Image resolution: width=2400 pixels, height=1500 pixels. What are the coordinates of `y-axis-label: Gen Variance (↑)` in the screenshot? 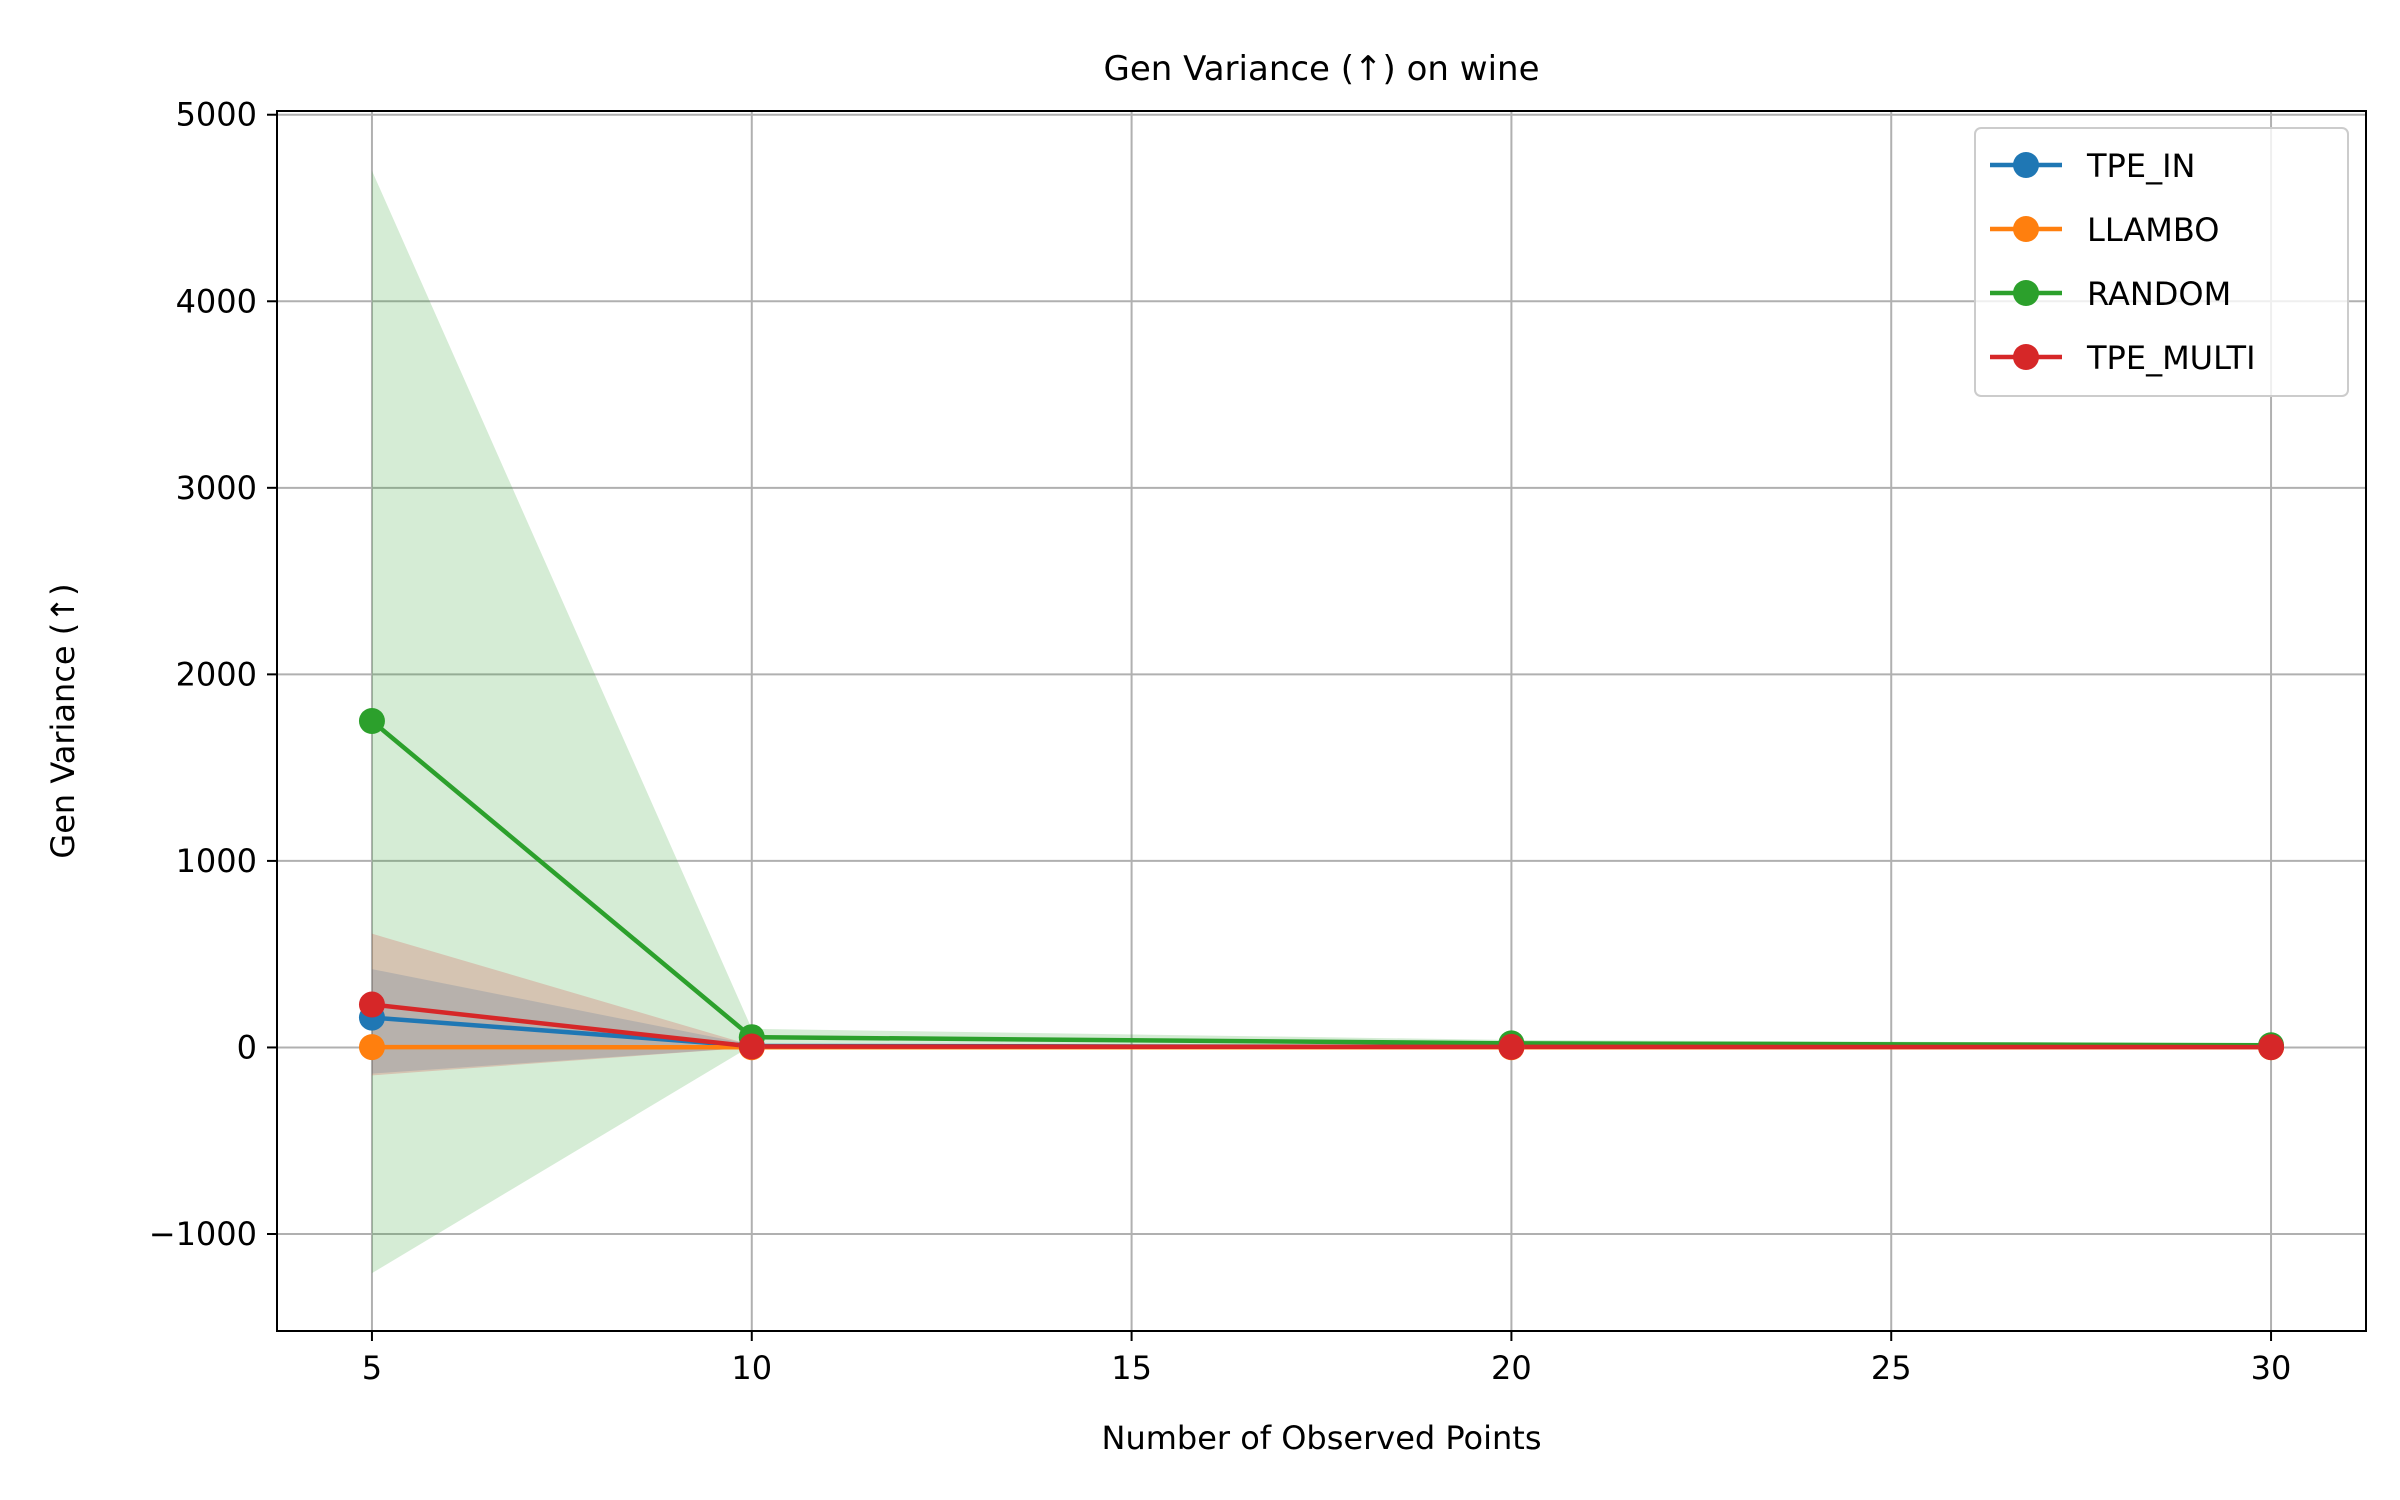 It's located at (63, 720).